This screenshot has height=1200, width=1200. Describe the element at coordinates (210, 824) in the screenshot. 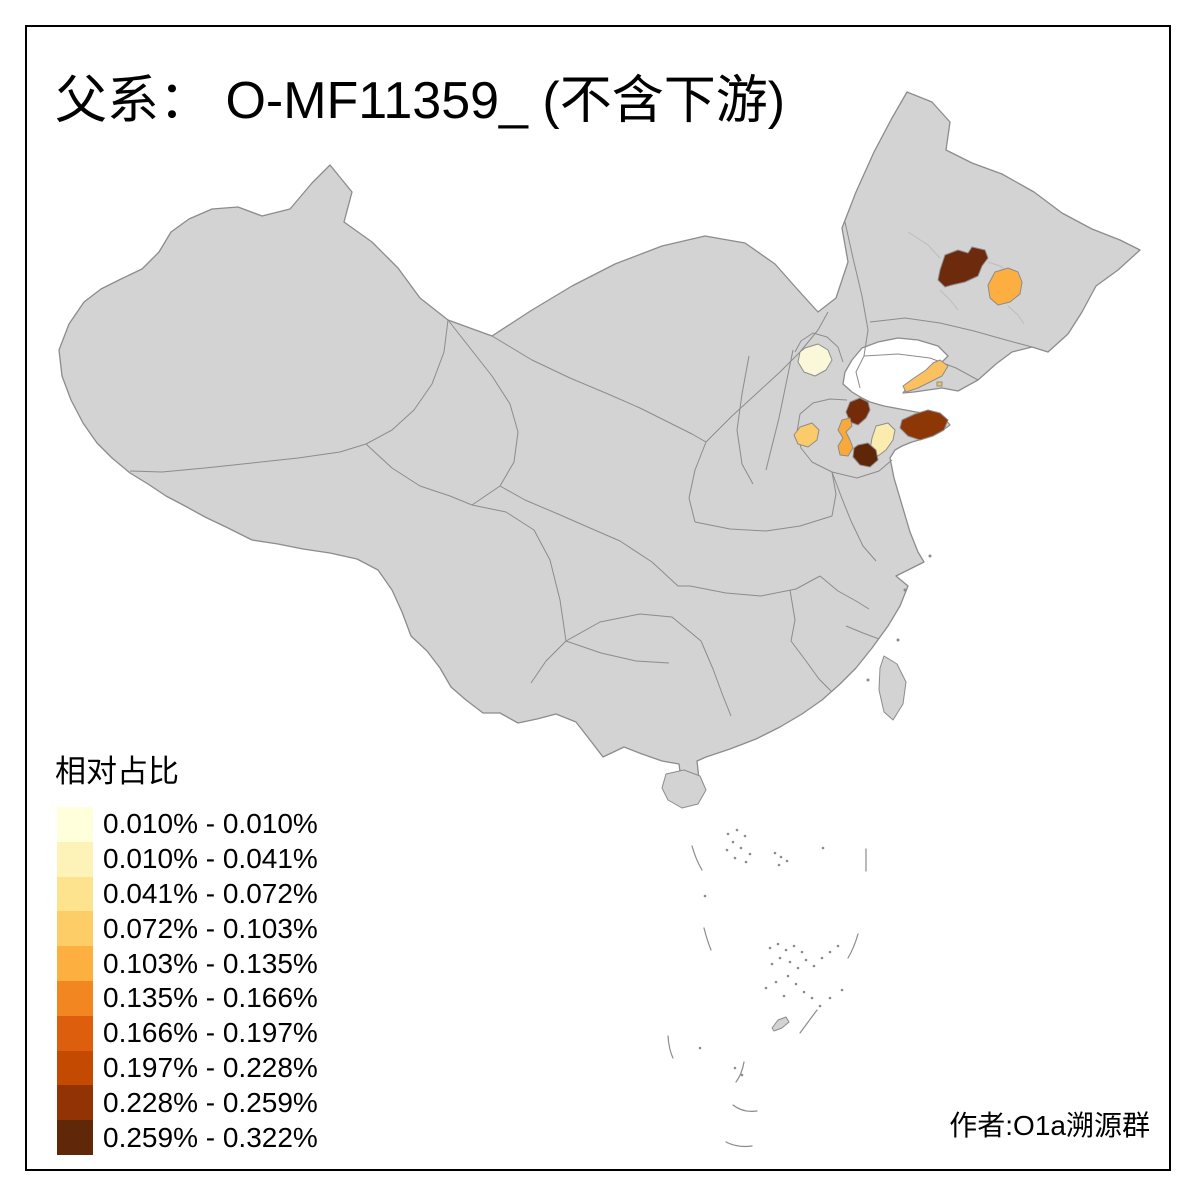

I see `legend-label: 0.010% - 0.010%` at that location.